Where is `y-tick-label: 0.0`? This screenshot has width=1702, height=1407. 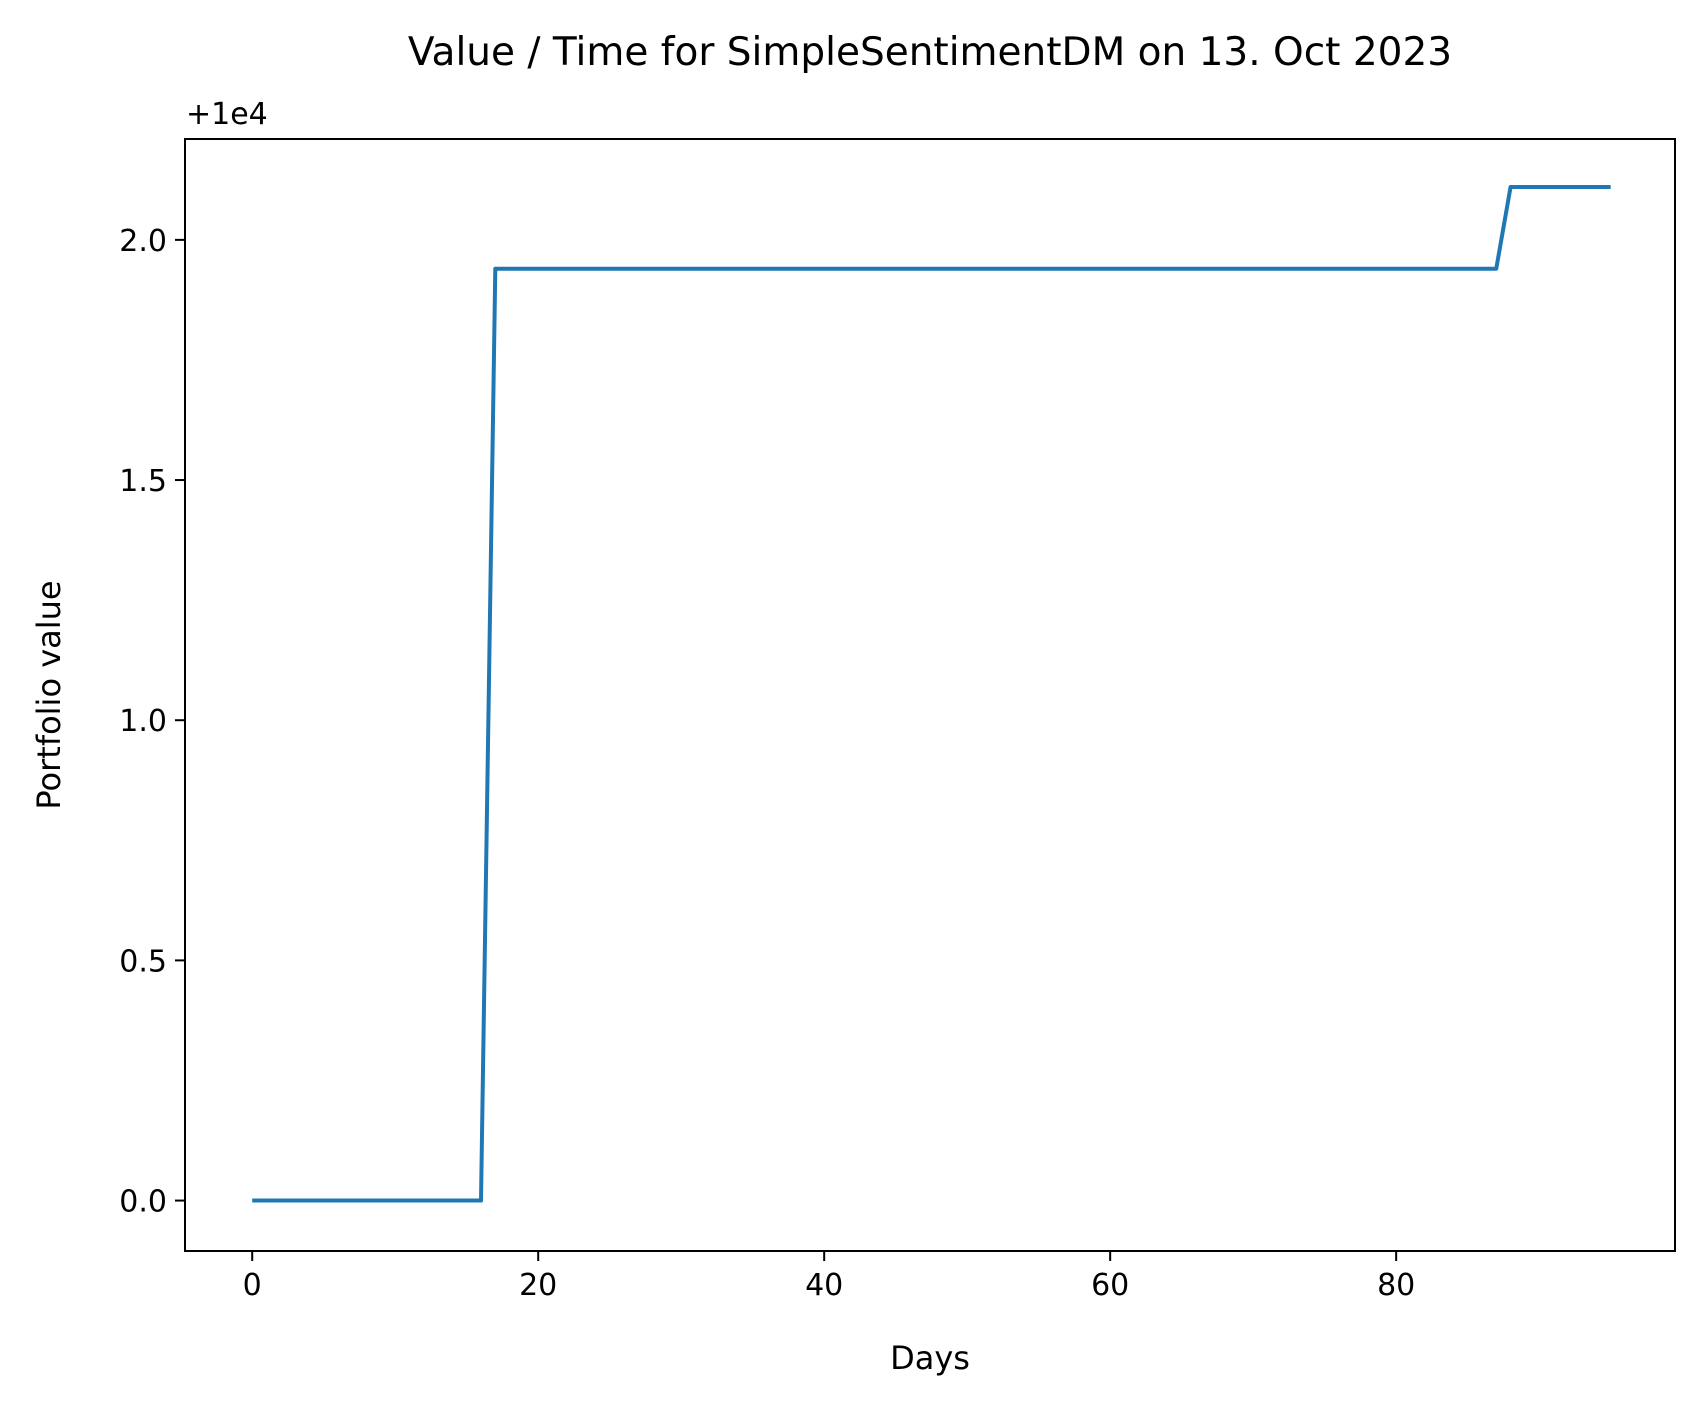
y-tick-label: 0.0 is located at coordinates (143, 1202).